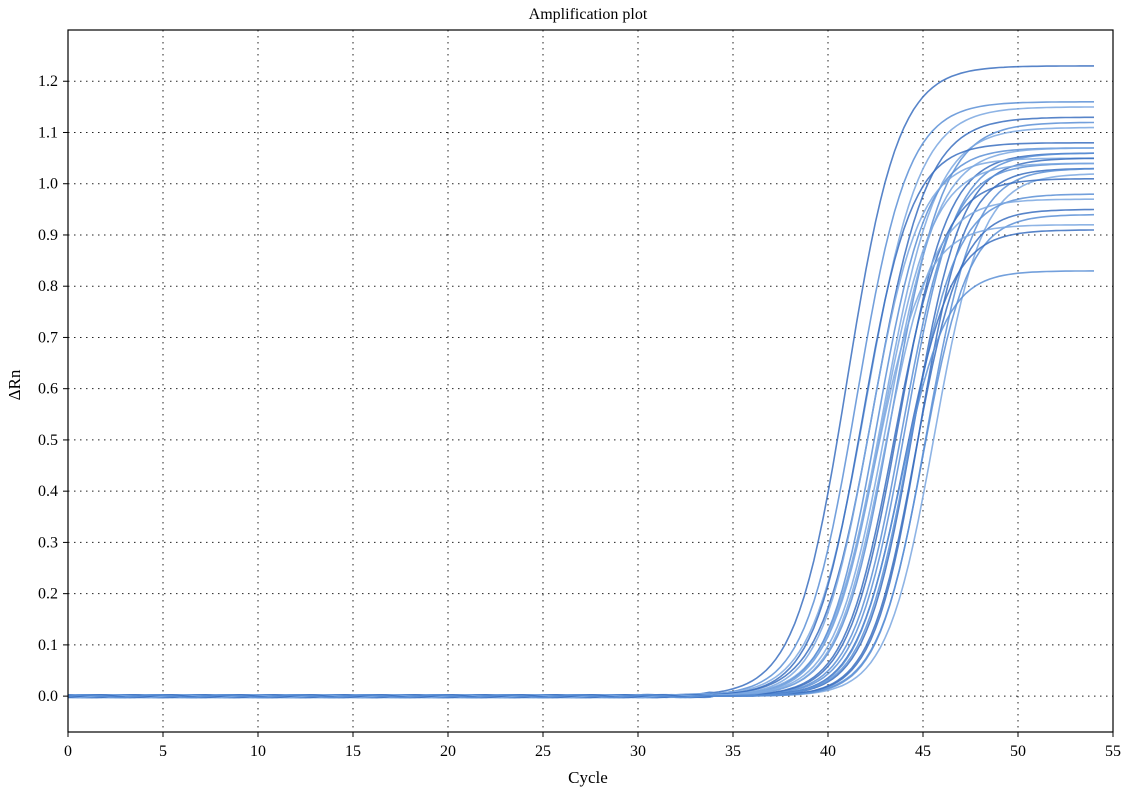 The image size is (1126, 795). What do you see at coordinates (923, 751) in the screenshot?
I see `x-tick-label: 45` at bounding box center [923, 751].